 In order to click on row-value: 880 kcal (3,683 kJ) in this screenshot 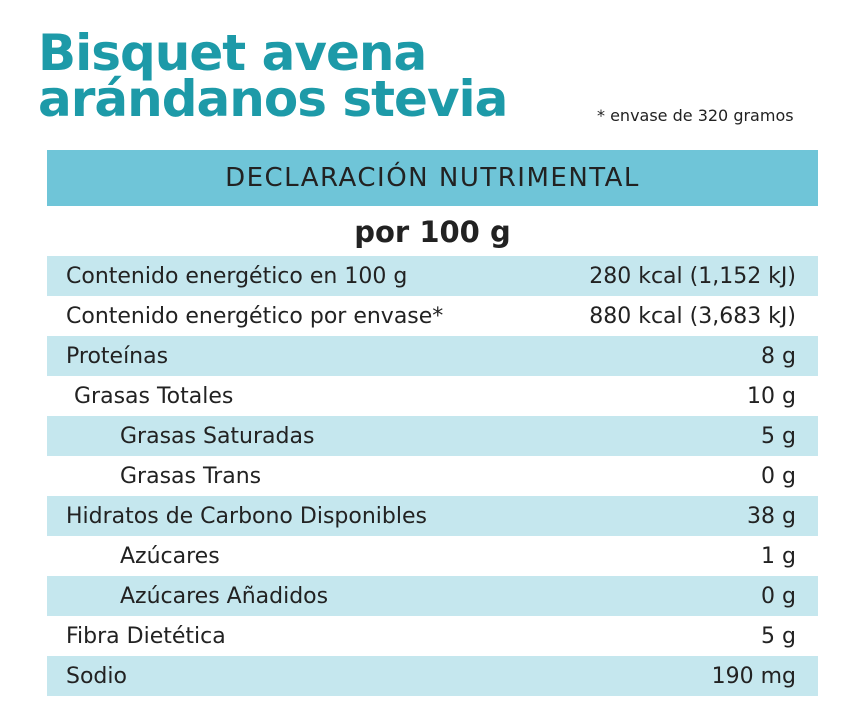, I will do `click(692, 316)`.